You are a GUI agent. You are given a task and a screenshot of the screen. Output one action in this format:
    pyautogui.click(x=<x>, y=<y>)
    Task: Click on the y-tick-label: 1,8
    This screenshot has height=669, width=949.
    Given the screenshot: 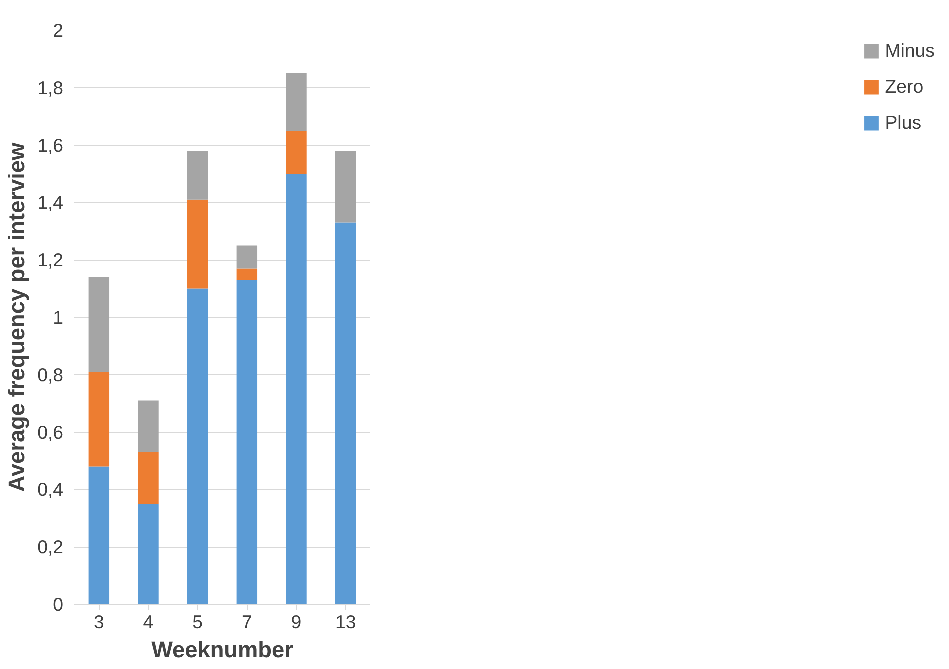 What is the action you would take?
    pyautogui.click(x=51, y=87)
    